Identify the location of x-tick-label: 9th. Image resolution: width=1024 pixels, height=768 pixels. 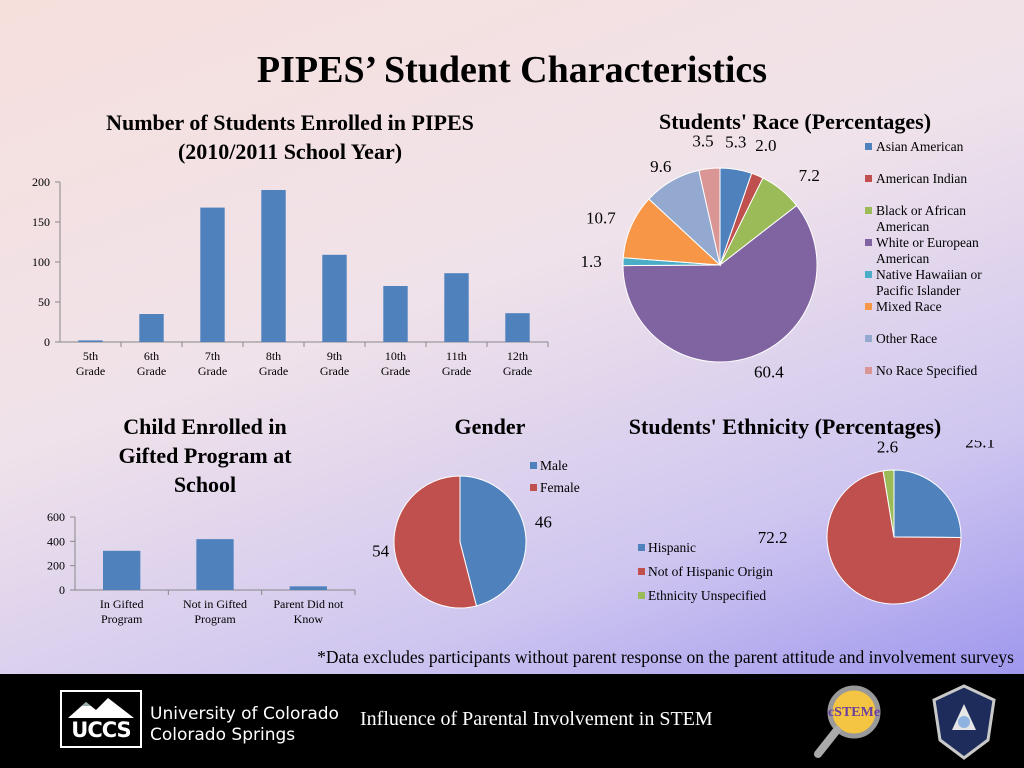
(334, 356).